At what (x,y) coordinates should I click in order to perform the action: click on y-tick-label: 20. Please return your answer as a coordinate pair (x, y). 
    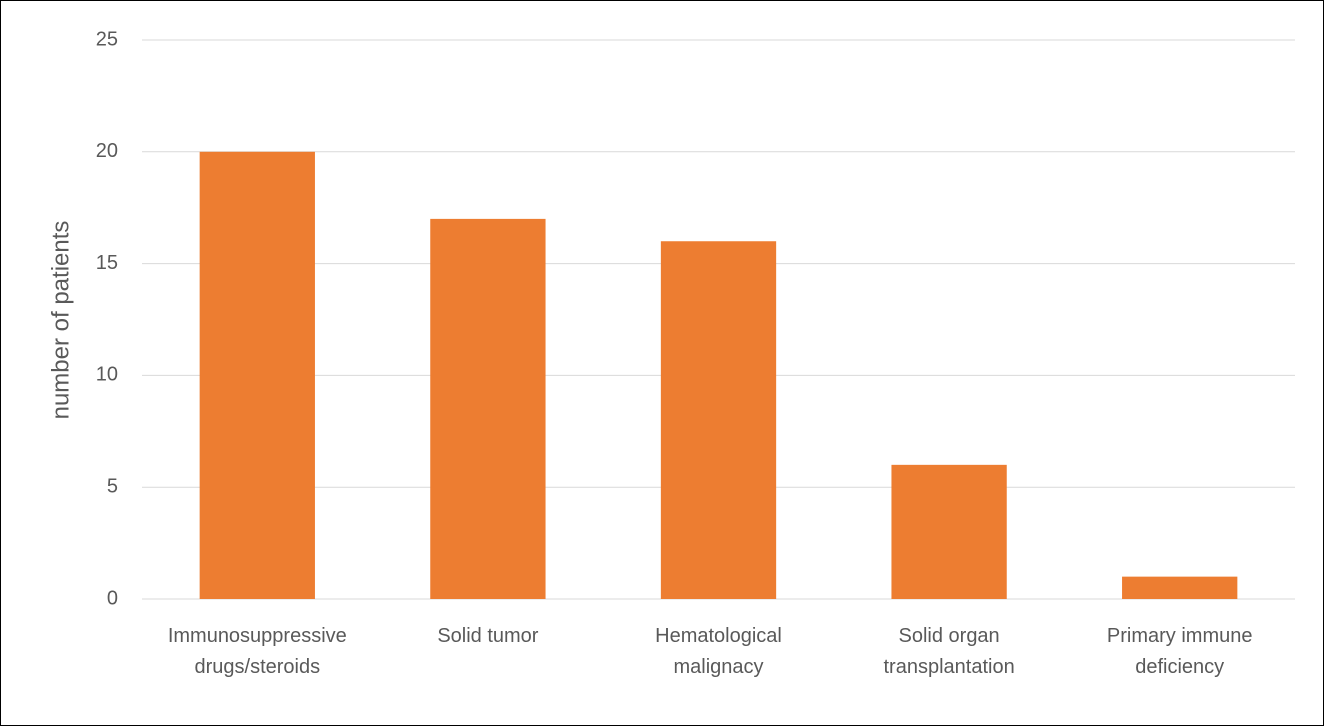
    Looking at the image, I should click on (107, 151).